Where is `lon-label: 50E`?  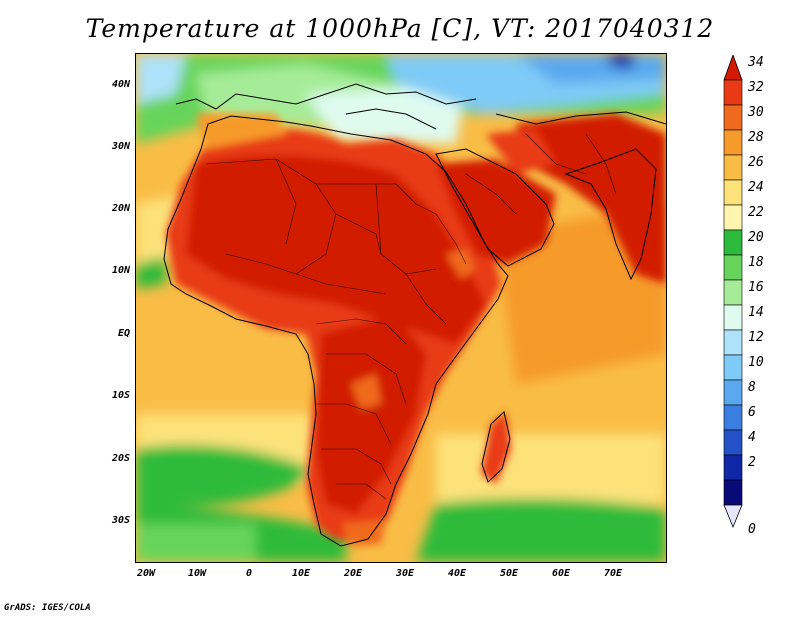 lon-label: 50E is located at coordinates (509, 573).